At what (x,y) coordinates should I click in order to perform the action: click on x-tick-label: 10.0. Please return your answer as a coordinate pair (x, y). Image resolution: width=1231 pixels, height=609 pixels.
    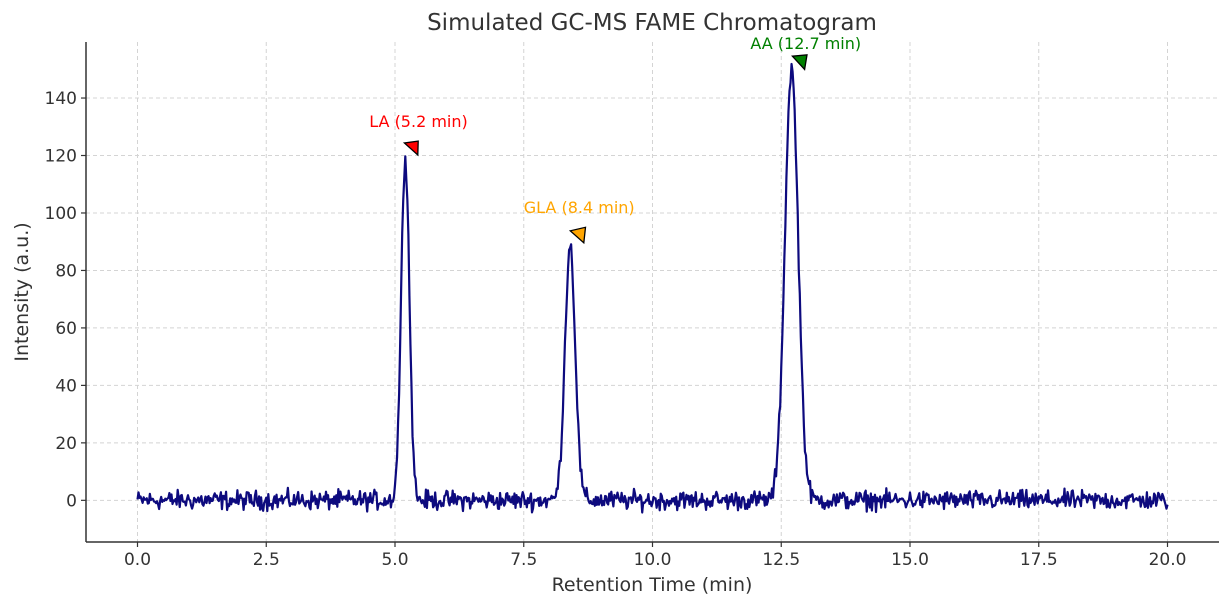
    Looking at the image, I should click on (653, 560).